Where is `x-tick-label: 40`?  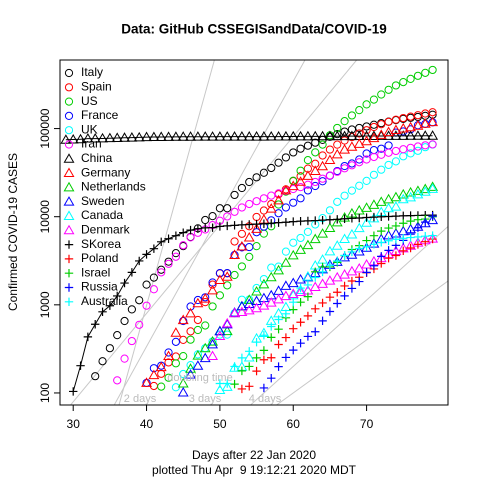
x-tick-label: 40 is located at coordinates (147, 424).